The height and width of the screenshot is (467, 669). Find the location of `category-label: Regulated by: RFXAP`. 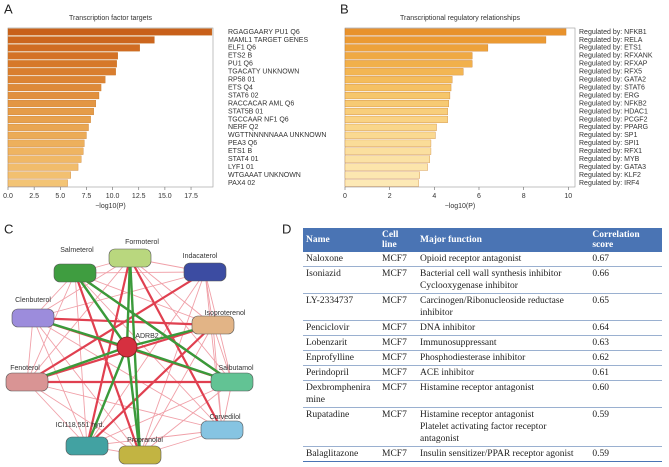

category-label: Regulated by: RFXAP is located at coordinates (613, 64).